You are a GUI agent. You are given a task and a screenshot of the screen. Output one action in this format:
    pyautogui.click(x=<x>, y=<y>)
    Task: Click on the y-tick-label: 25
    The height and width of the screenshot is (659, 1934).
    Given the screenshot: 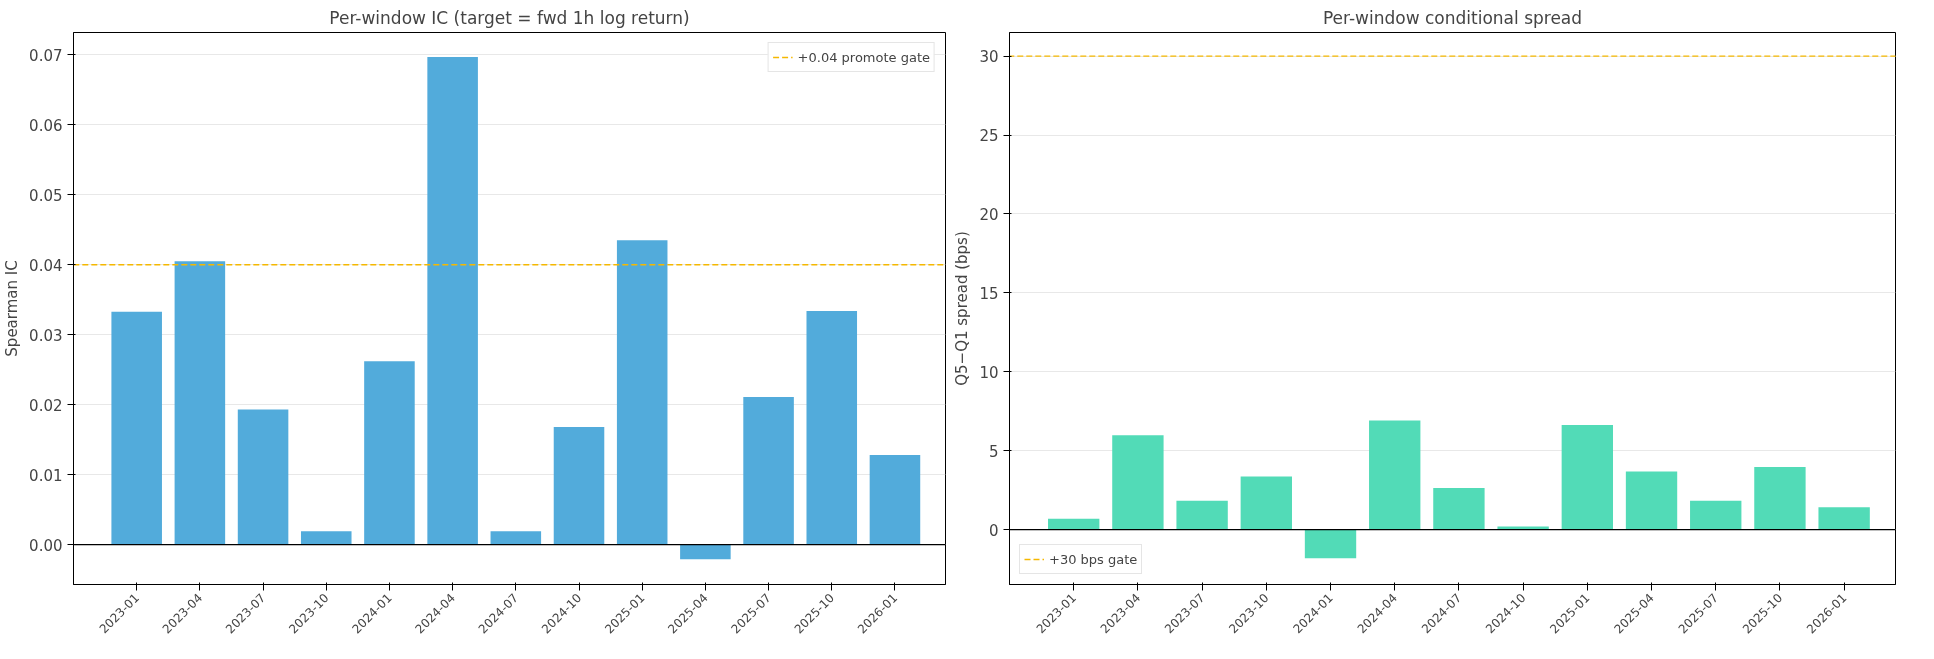 What is the action you would take?
    pyautogui.click(x=989, y=136)
    